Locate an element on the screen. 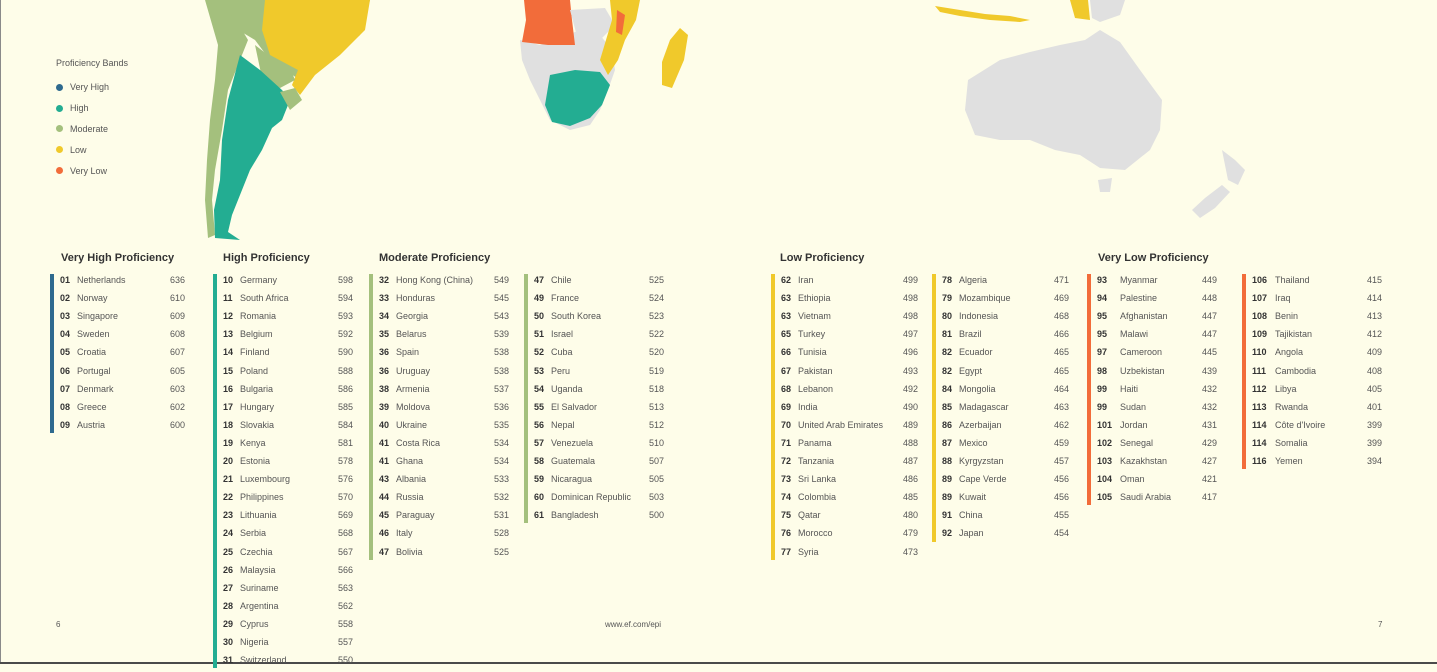 The height and width of the screenshot is (672, 1437). country-row: 104 Oman 421 is located at coordinates (1157, 482).